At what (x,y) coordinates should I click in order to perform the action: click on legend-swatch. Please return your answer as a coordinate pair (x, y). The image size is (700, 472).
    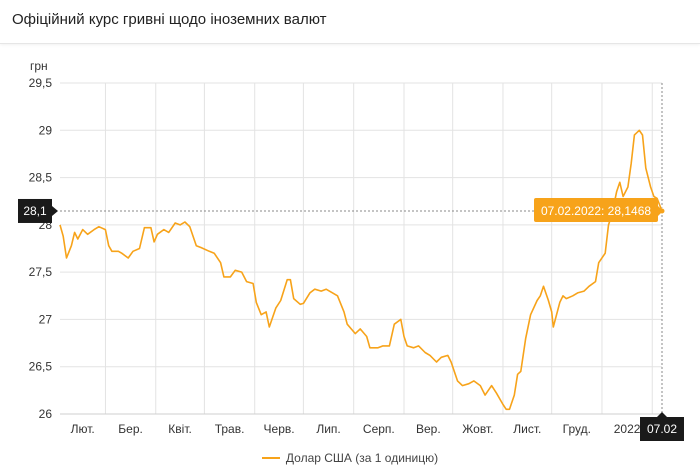
    Looking at the image, I should click on (270, 458).